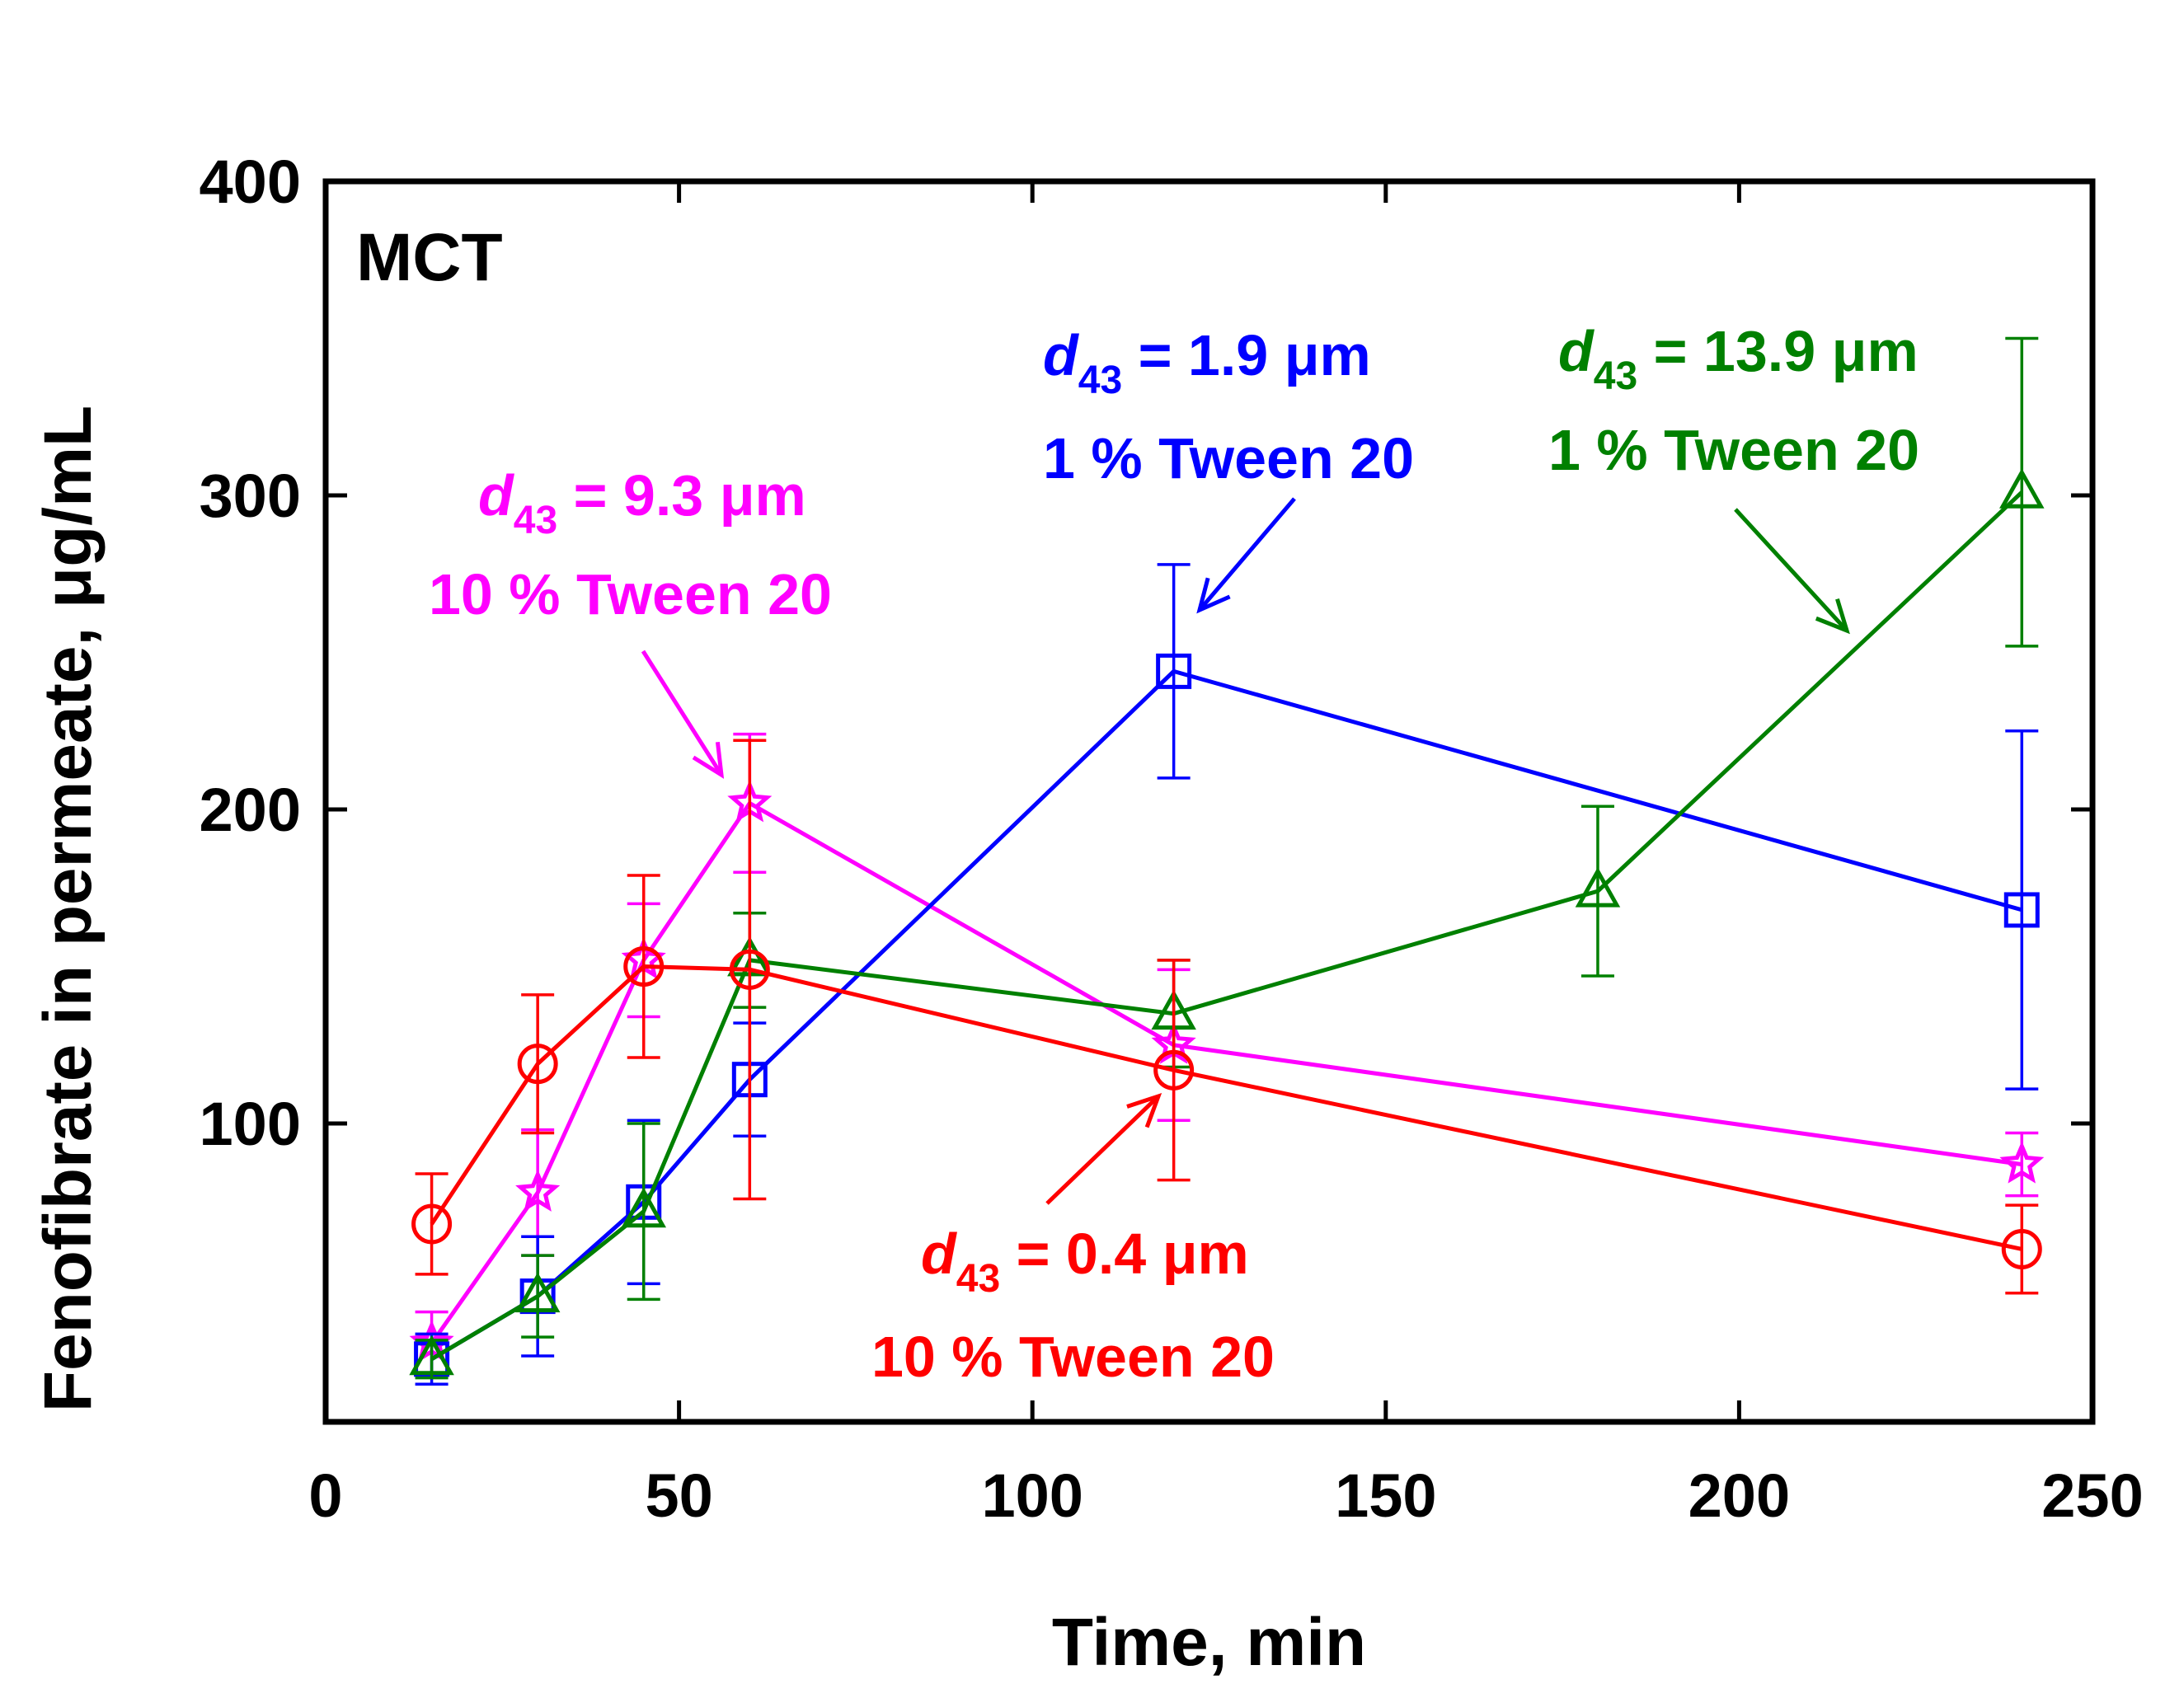 This screenshot has height=1698, width=2184. I want to click on annotation-2: d43 = 9.3 μm 10 % Tween 20, so click(630, 621).